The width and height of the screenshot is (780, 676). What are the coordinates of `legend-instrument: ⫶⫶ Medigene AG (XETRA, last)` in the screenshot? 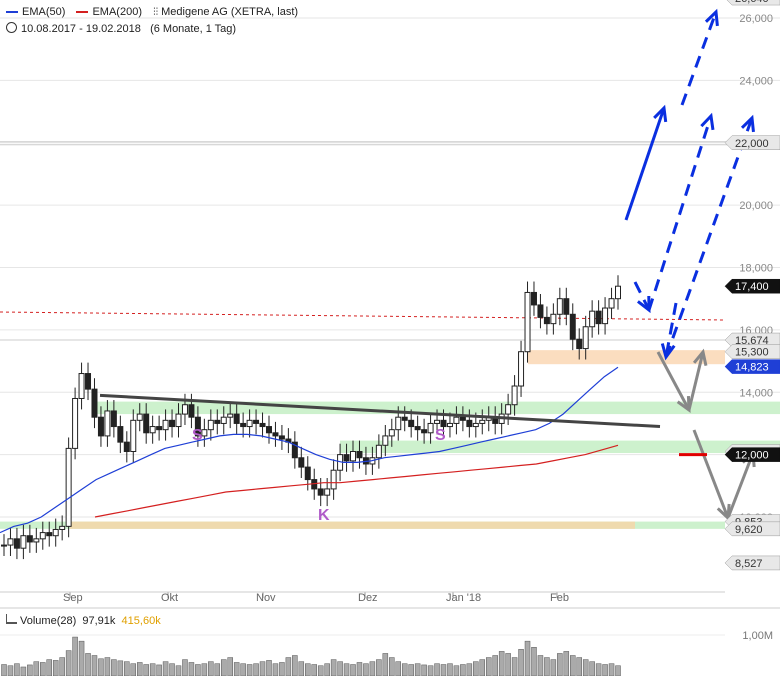 It's located at (226, 12).